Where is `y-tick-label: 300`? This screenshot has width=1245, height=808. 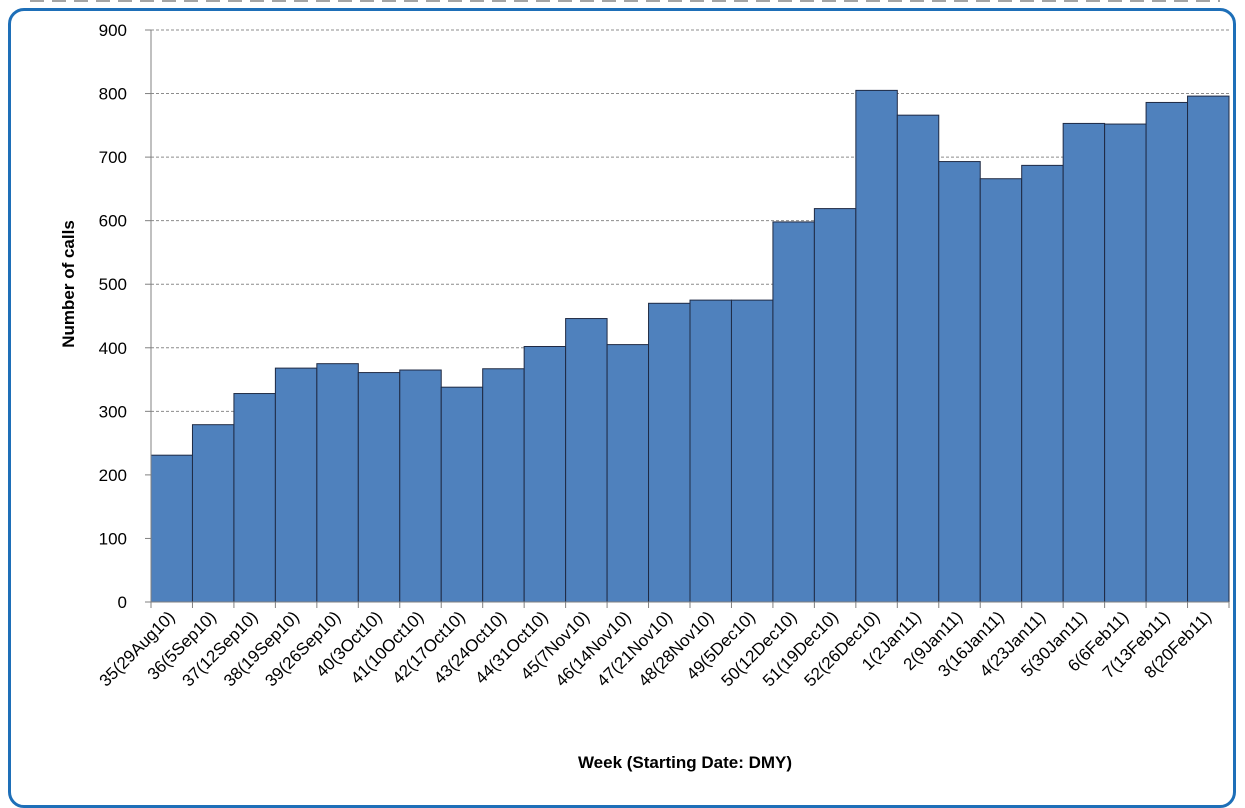
y-tick-label: 300 is located at coordinates (113, 411).